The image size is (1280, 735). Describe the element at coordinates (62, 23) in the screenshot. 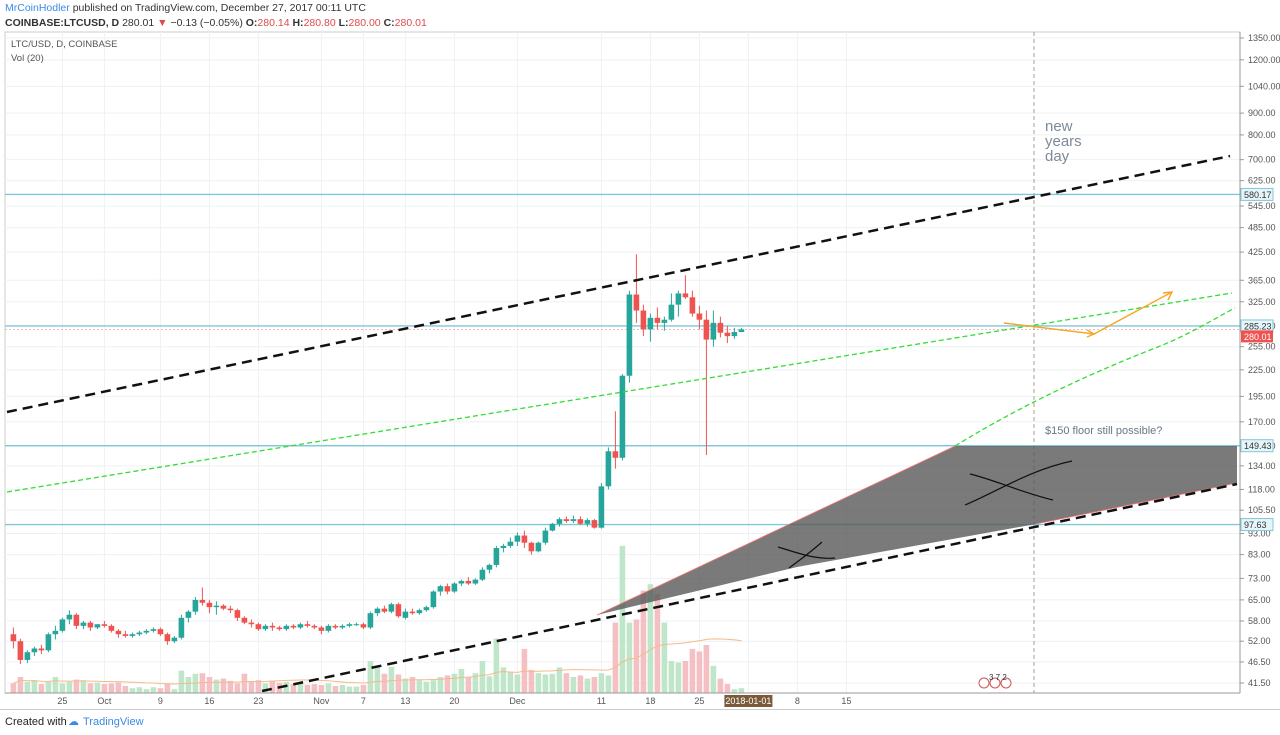

I see `symbol-label: COINBASE:LTCUSD, D` at that location.